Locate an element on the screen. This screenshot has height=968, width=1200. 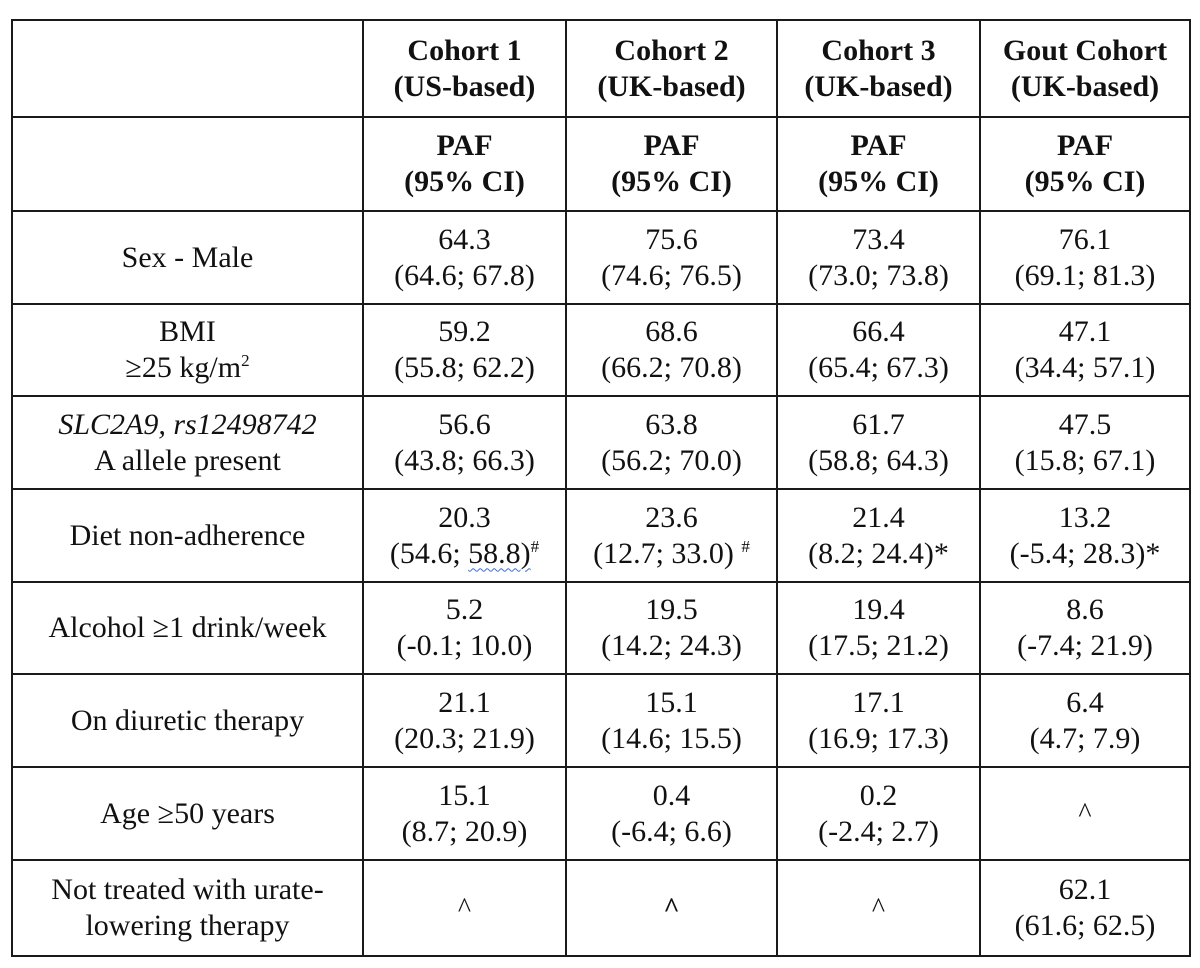
paf-cell: 8.6 (-7.4; 21.9) is located at coordinates (1085, 628).